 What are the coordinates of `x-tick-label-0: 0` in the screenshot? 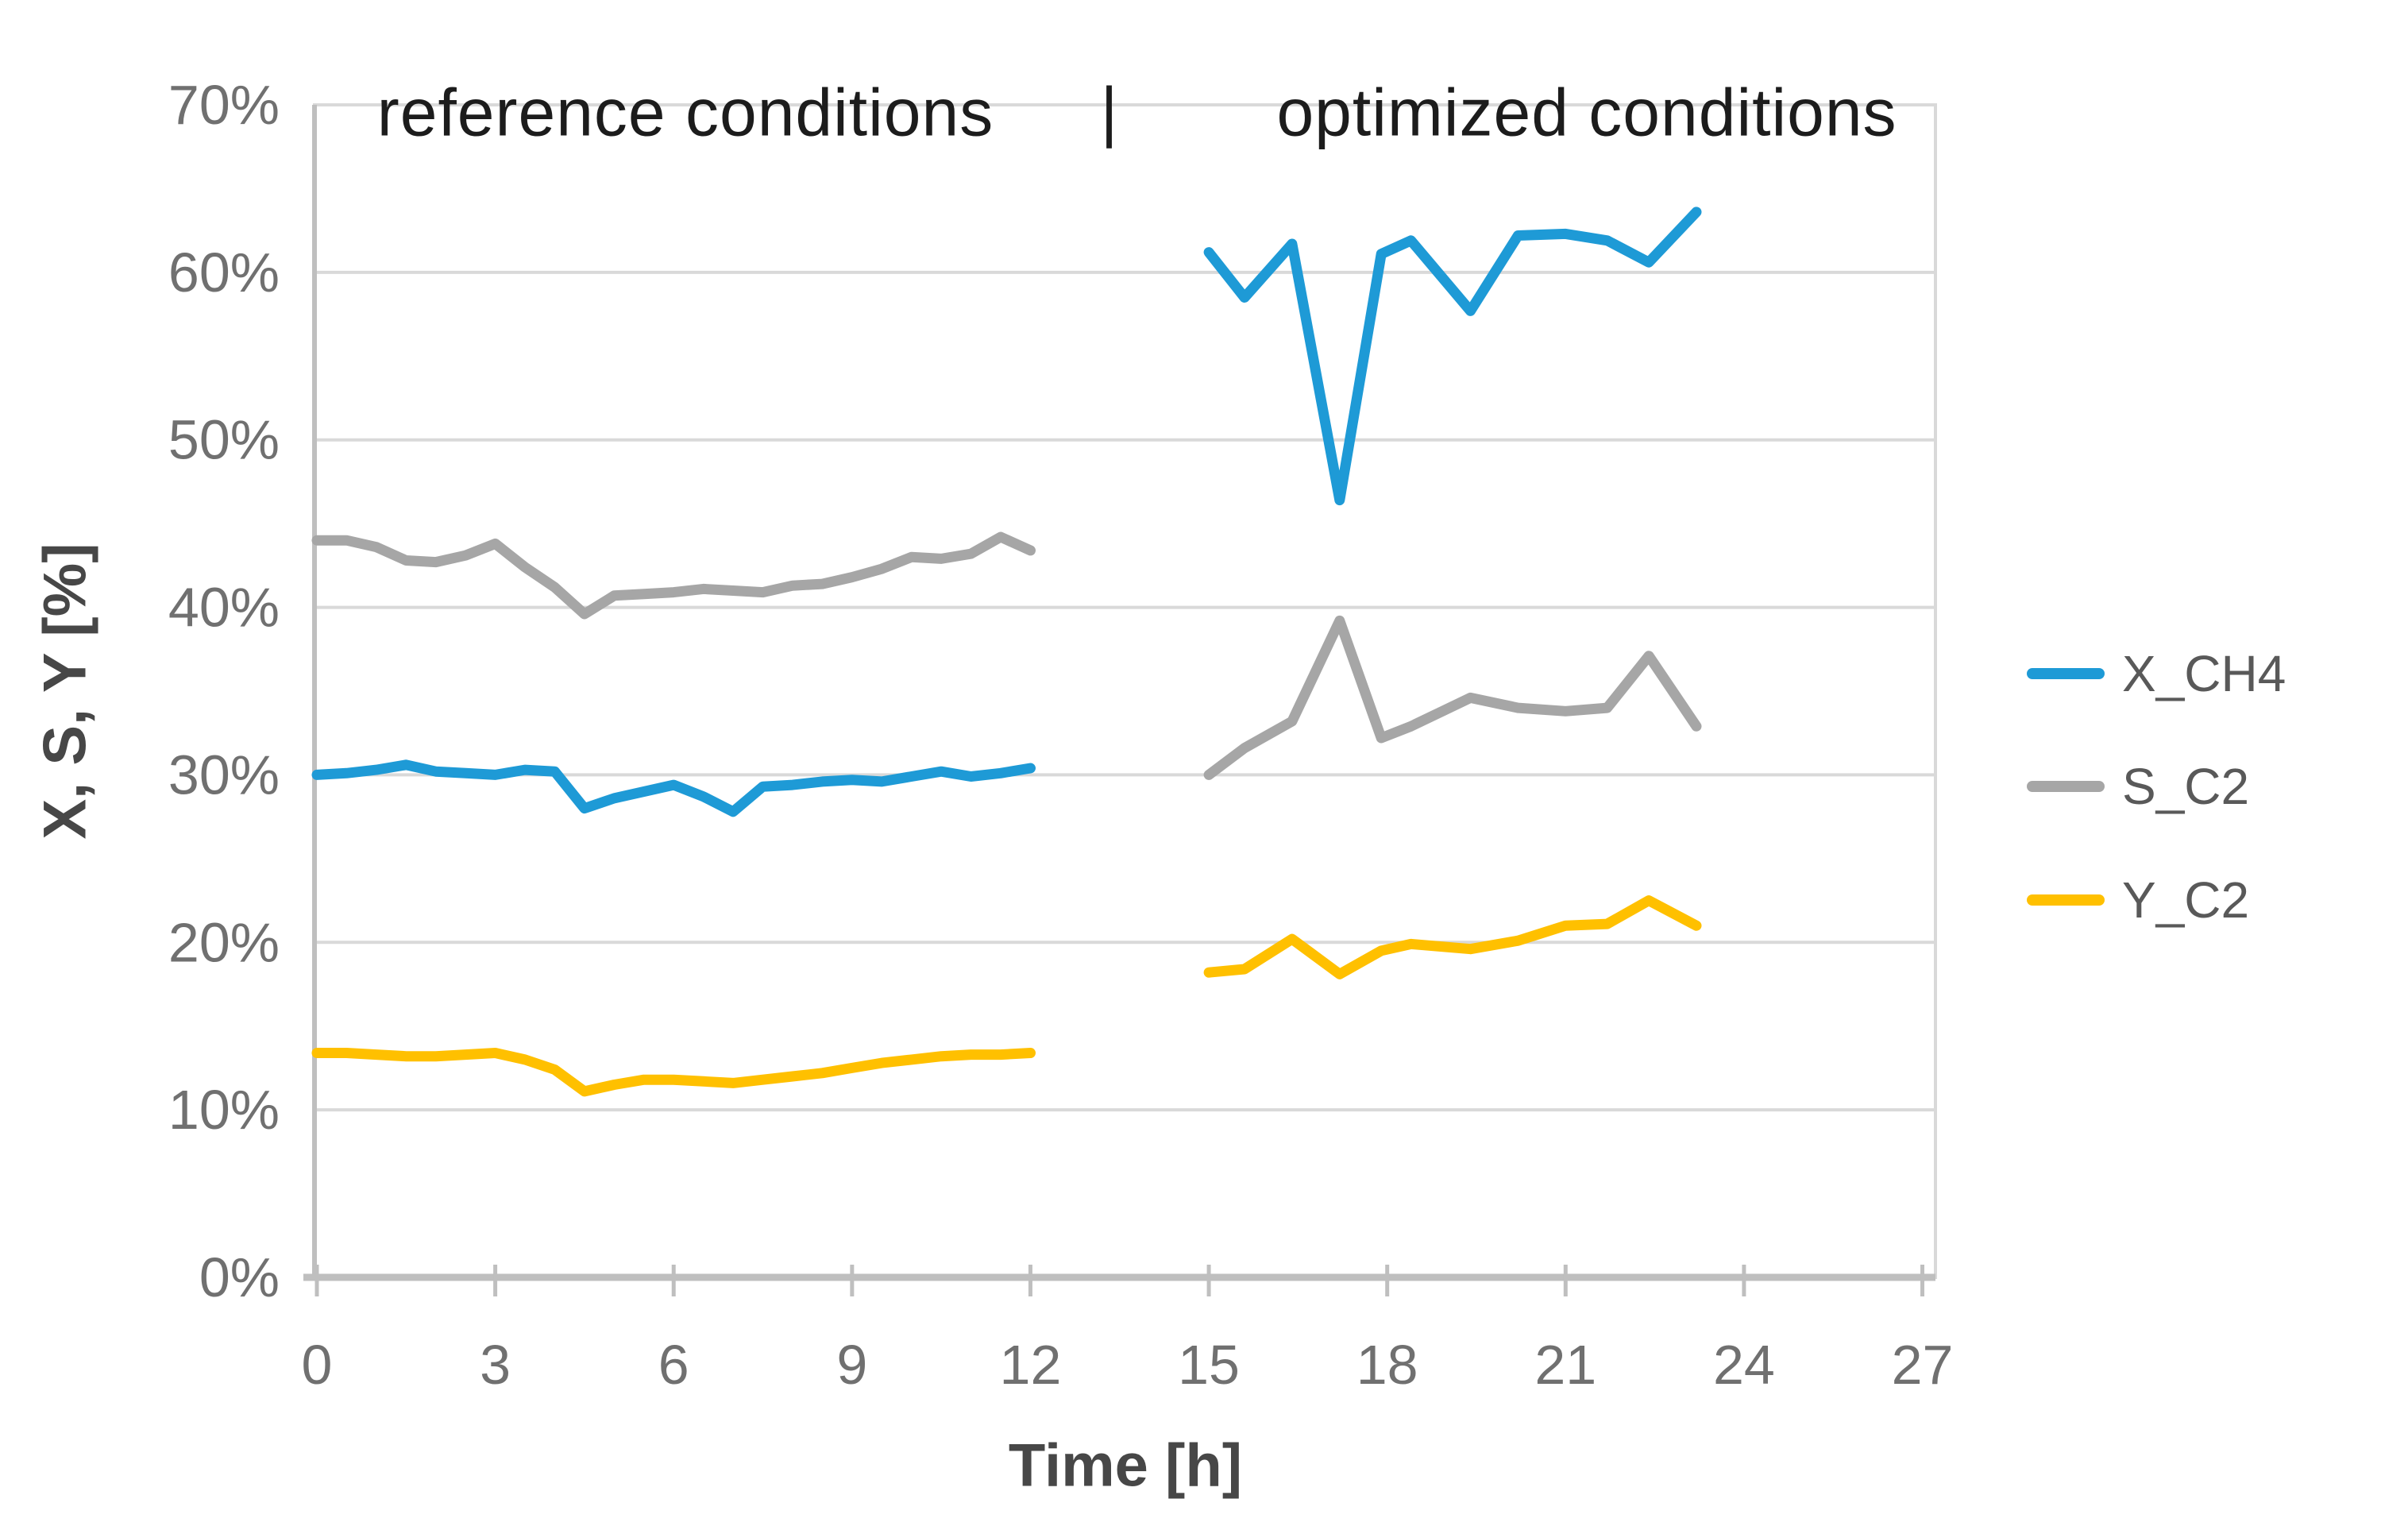 It's located at (317, 1365).